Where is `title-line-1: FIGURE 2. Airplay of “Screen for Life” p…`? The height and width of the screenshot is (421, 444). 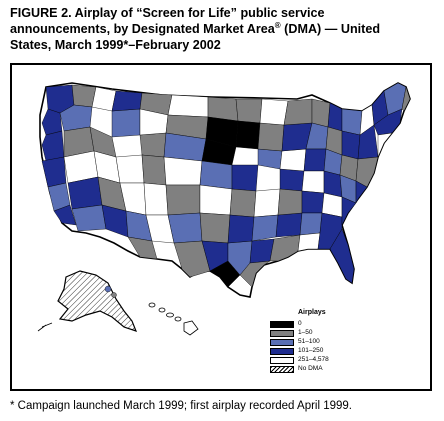
title-line-1: FIGURE 2. Airplay of “Screen for Life” p… is located at coordinates (167, 13).